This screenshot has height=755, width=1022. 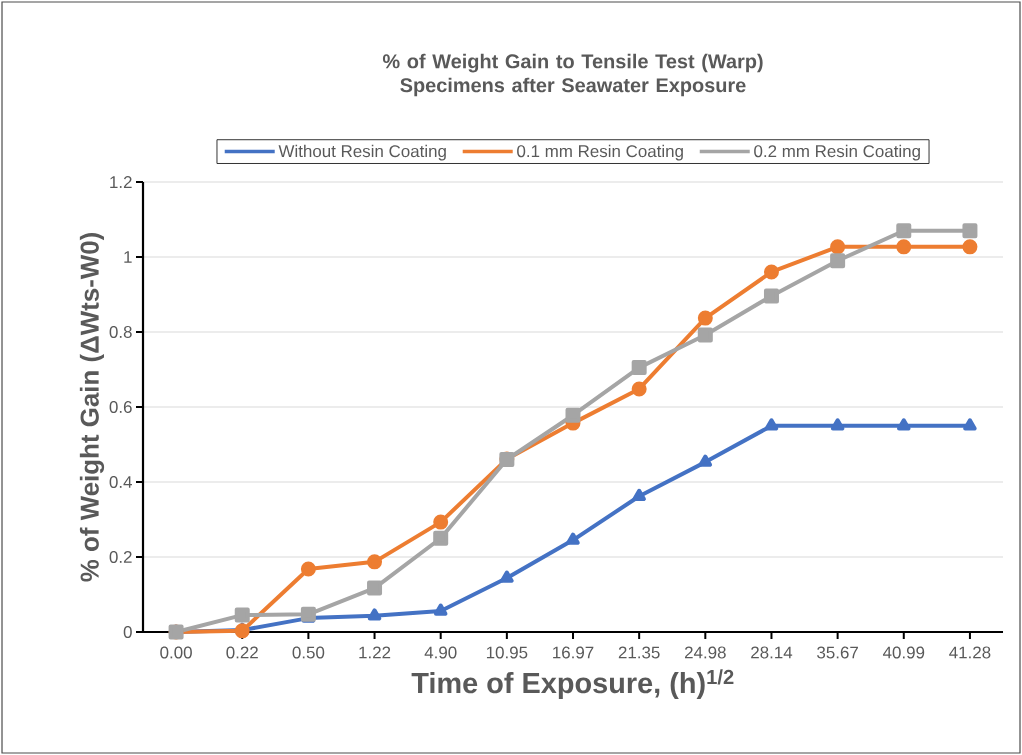 What do you see at coordinates (128, 257) in the screenshot?
I see `y-tick-label: 1` at bounding box center [128, 257].